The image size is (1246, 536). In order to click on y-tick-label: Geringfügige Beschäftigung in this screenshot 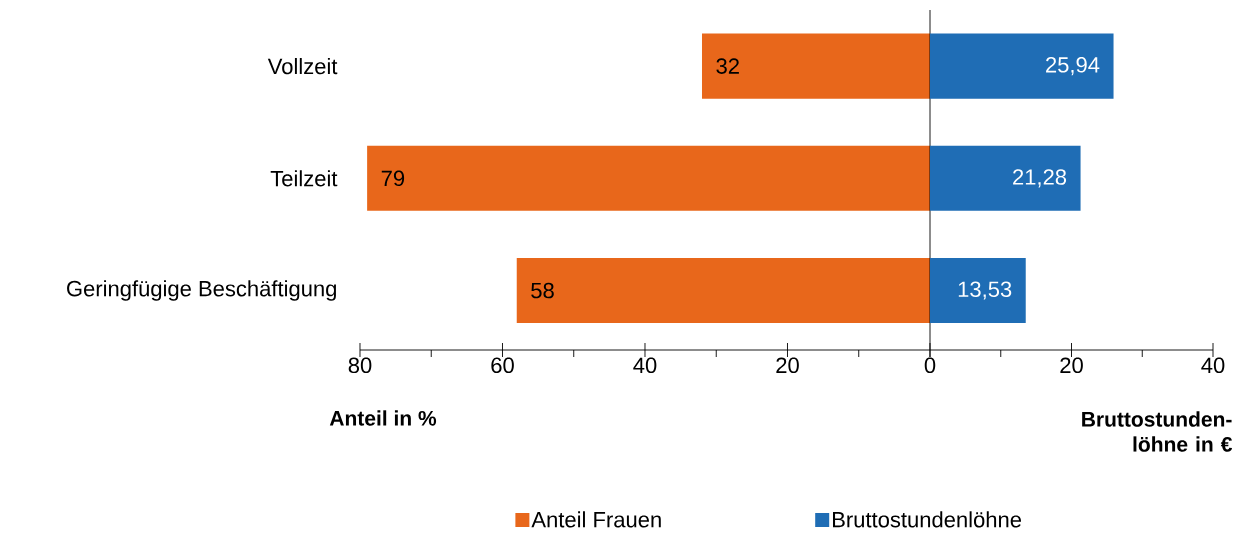, I will do `click(201, 290)`.